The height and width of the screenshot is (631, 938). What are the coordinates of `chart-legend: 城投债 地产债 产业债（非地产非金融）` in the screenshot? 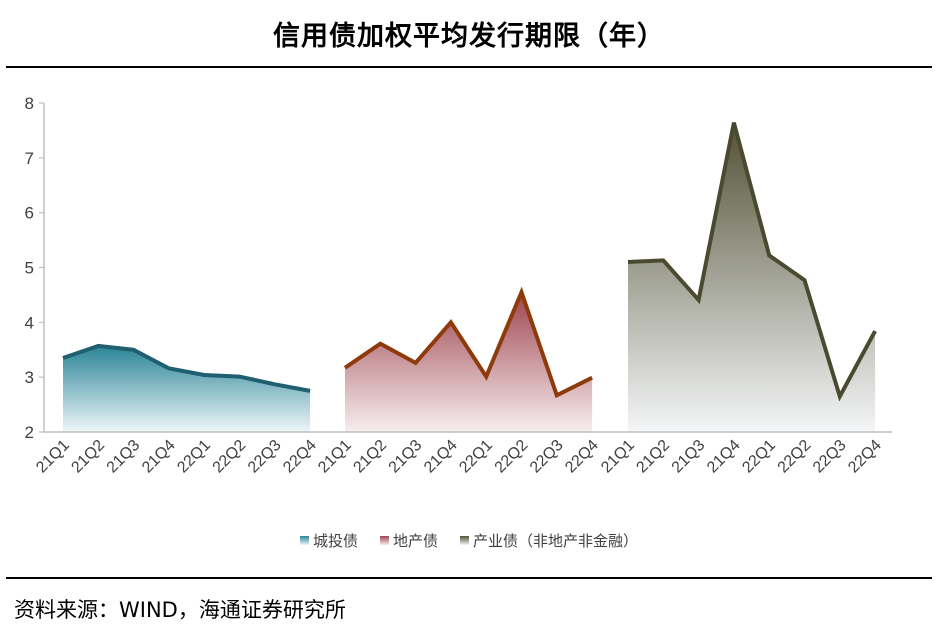 It's located at (469, 540).